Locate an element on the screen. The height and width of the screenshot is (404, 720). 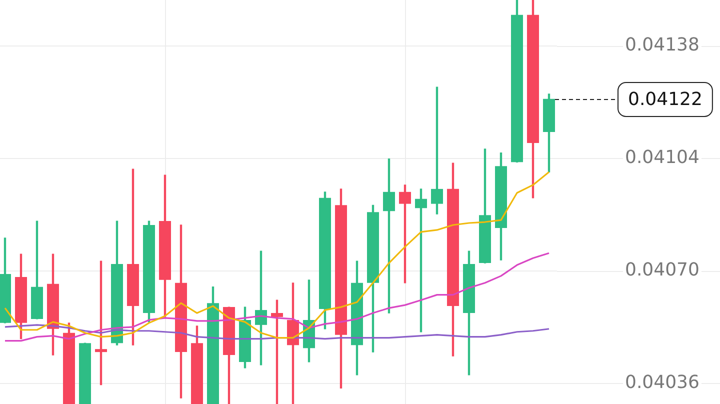
y-tick-label: 0.04138 is located at coordinates (662, 45).